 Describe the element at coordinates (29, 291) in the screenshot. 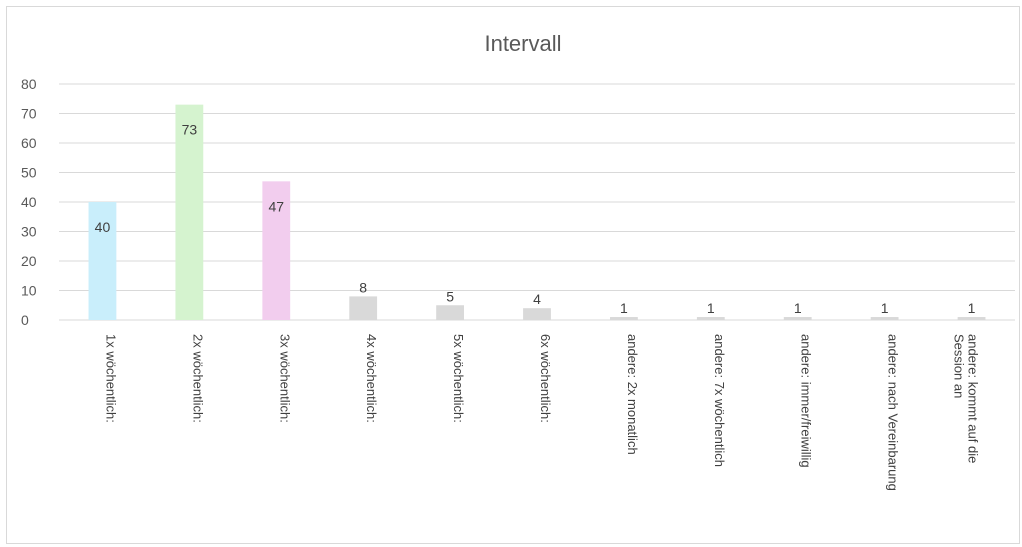

I see `y-tick-label: 10` at that location.